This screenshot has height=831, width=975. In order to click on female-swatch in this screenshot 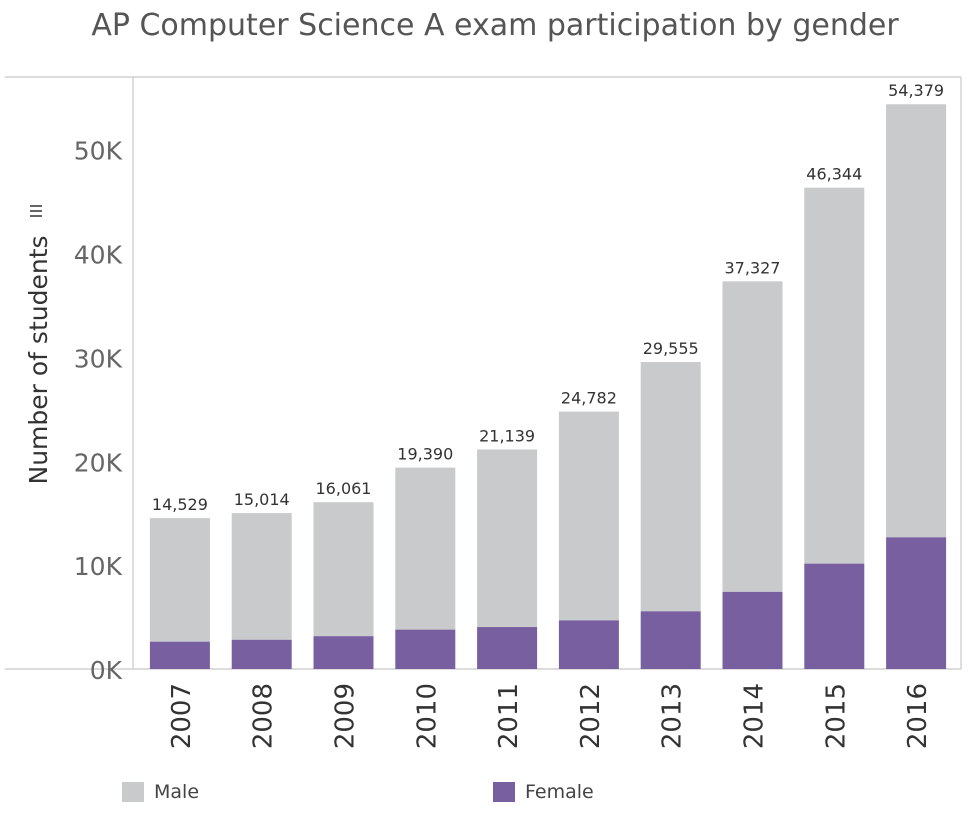, I will do `click(504, 792)`.